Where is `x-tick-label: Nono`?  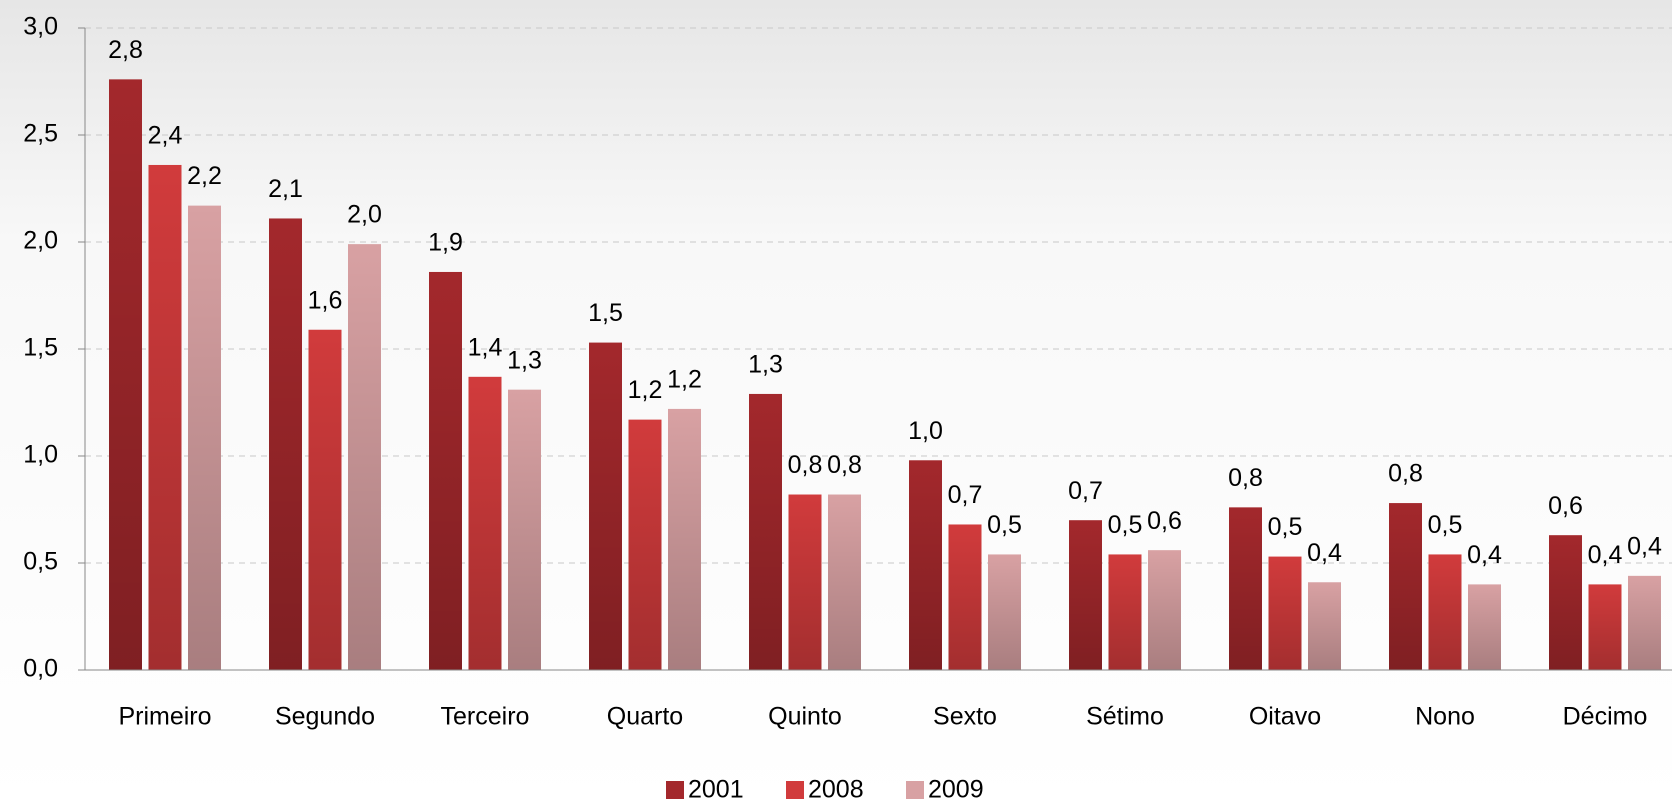 x-tick-label: Nono is located at coordinates (1445, 717).